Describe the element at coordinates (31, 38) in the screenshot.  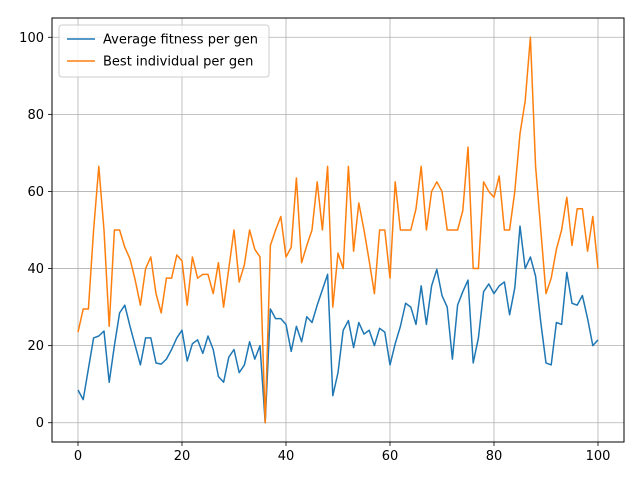
I see `y-tick-label: 100` at that location.